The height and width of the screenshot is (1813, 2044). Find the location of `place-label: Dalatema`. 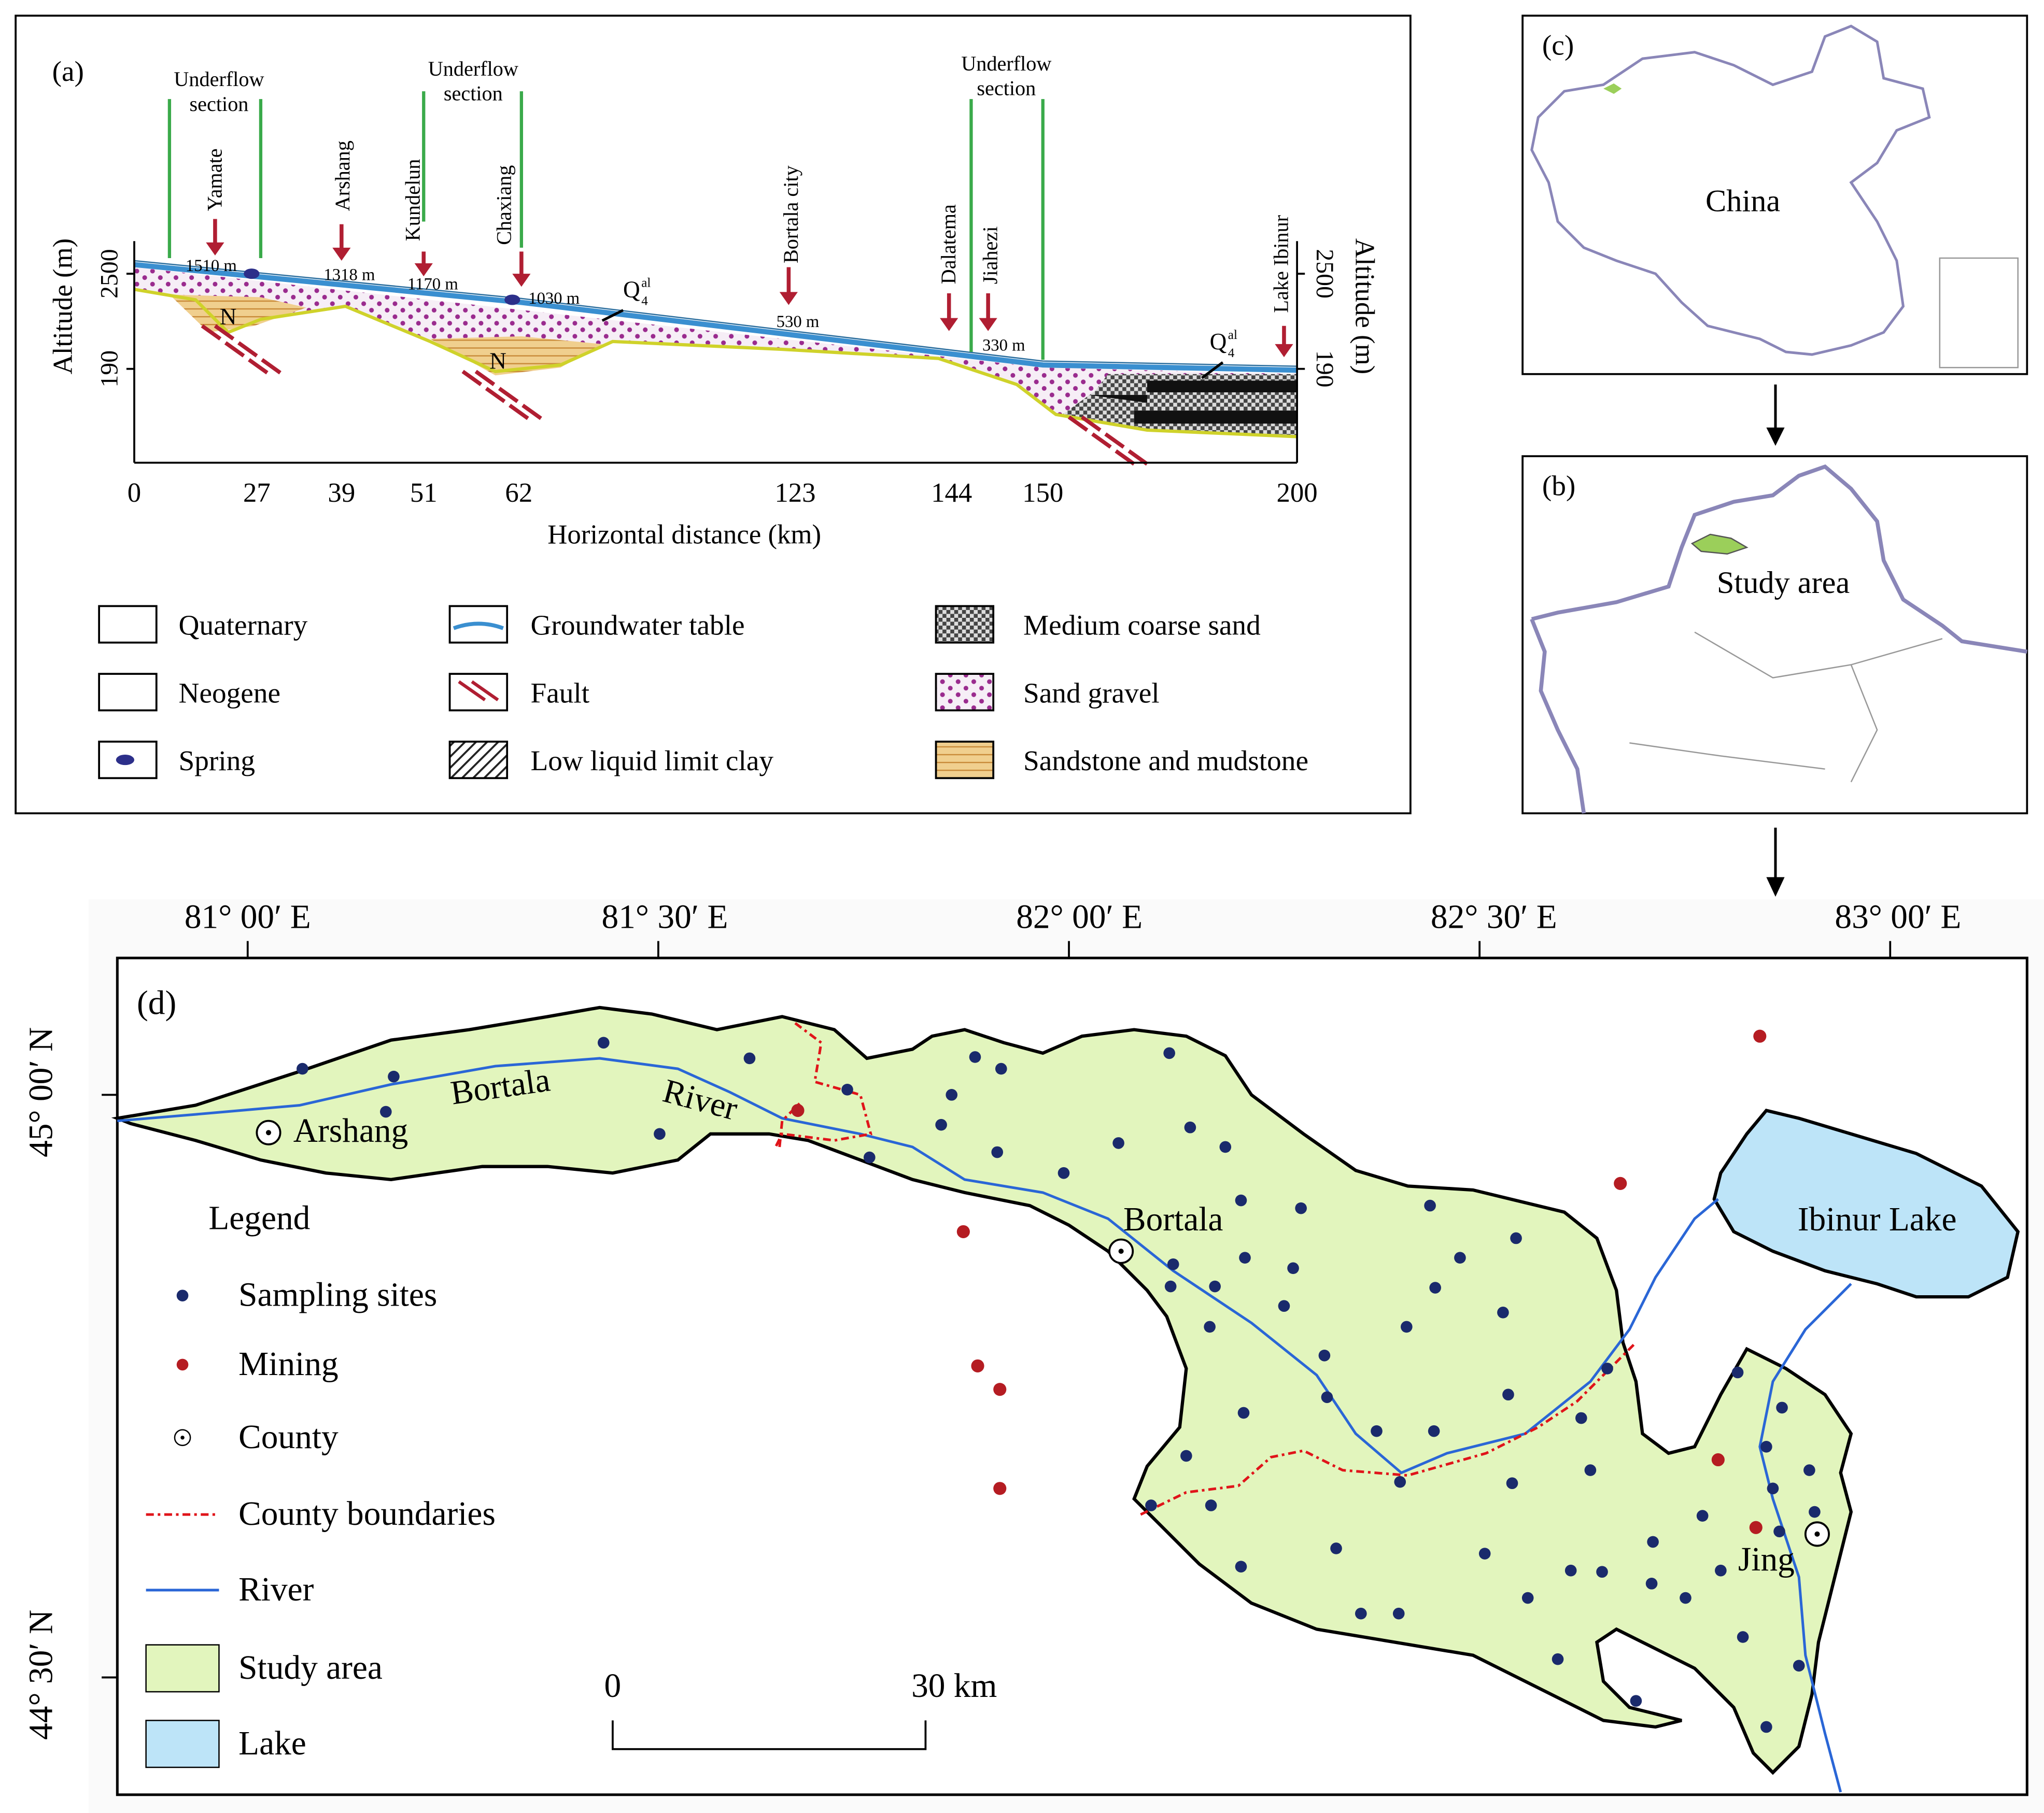

place-label: Dalatema is located at coordinates (948, 244).